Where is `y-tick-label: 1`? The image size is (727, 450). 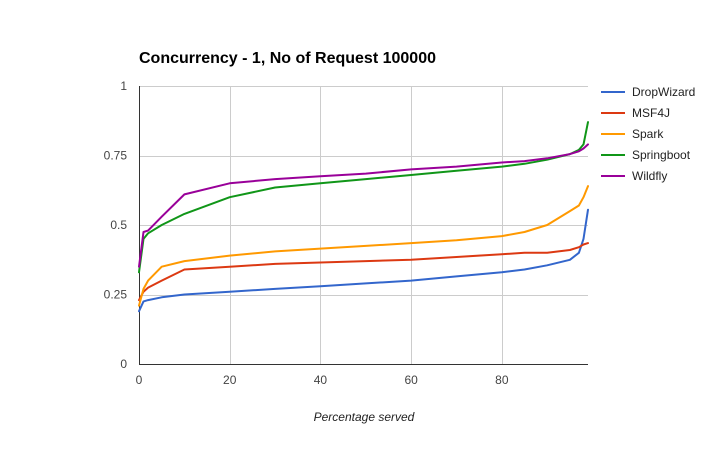
y-tick-label: 1 is located at coordinates (123, 86).